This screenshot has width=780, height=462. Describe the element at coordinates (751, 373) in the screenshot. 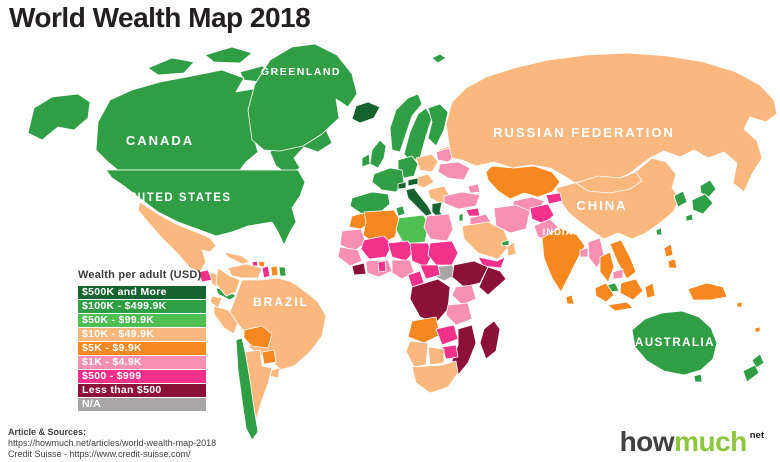

I see `region-new-zealand-south` at that location.